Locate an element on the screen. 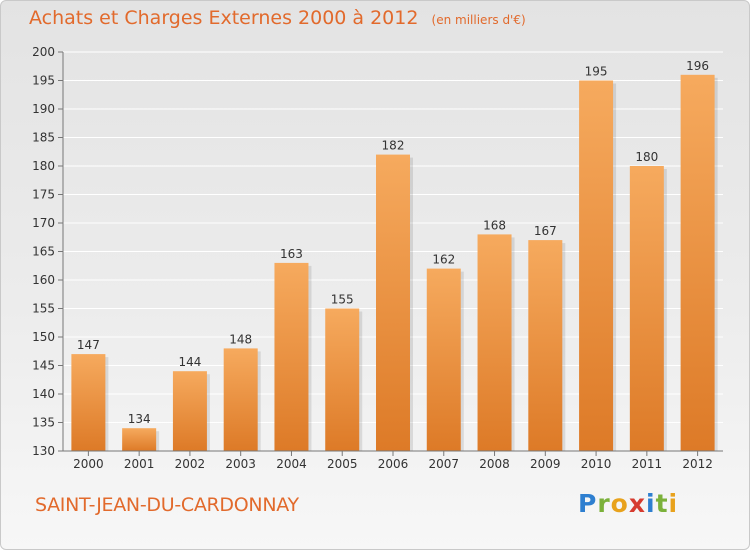  chart-title: Achats et Charges Externes 2000 à 2012 is located at coordinates (224, 18).